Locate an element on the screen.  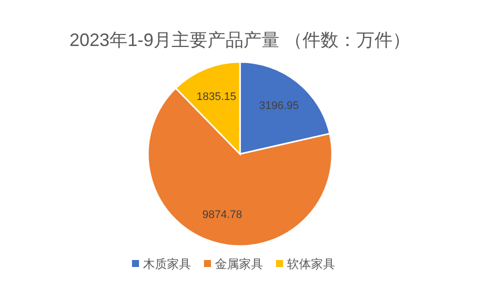
legend-label: 软体家具 is located at coordinates (311, 264).